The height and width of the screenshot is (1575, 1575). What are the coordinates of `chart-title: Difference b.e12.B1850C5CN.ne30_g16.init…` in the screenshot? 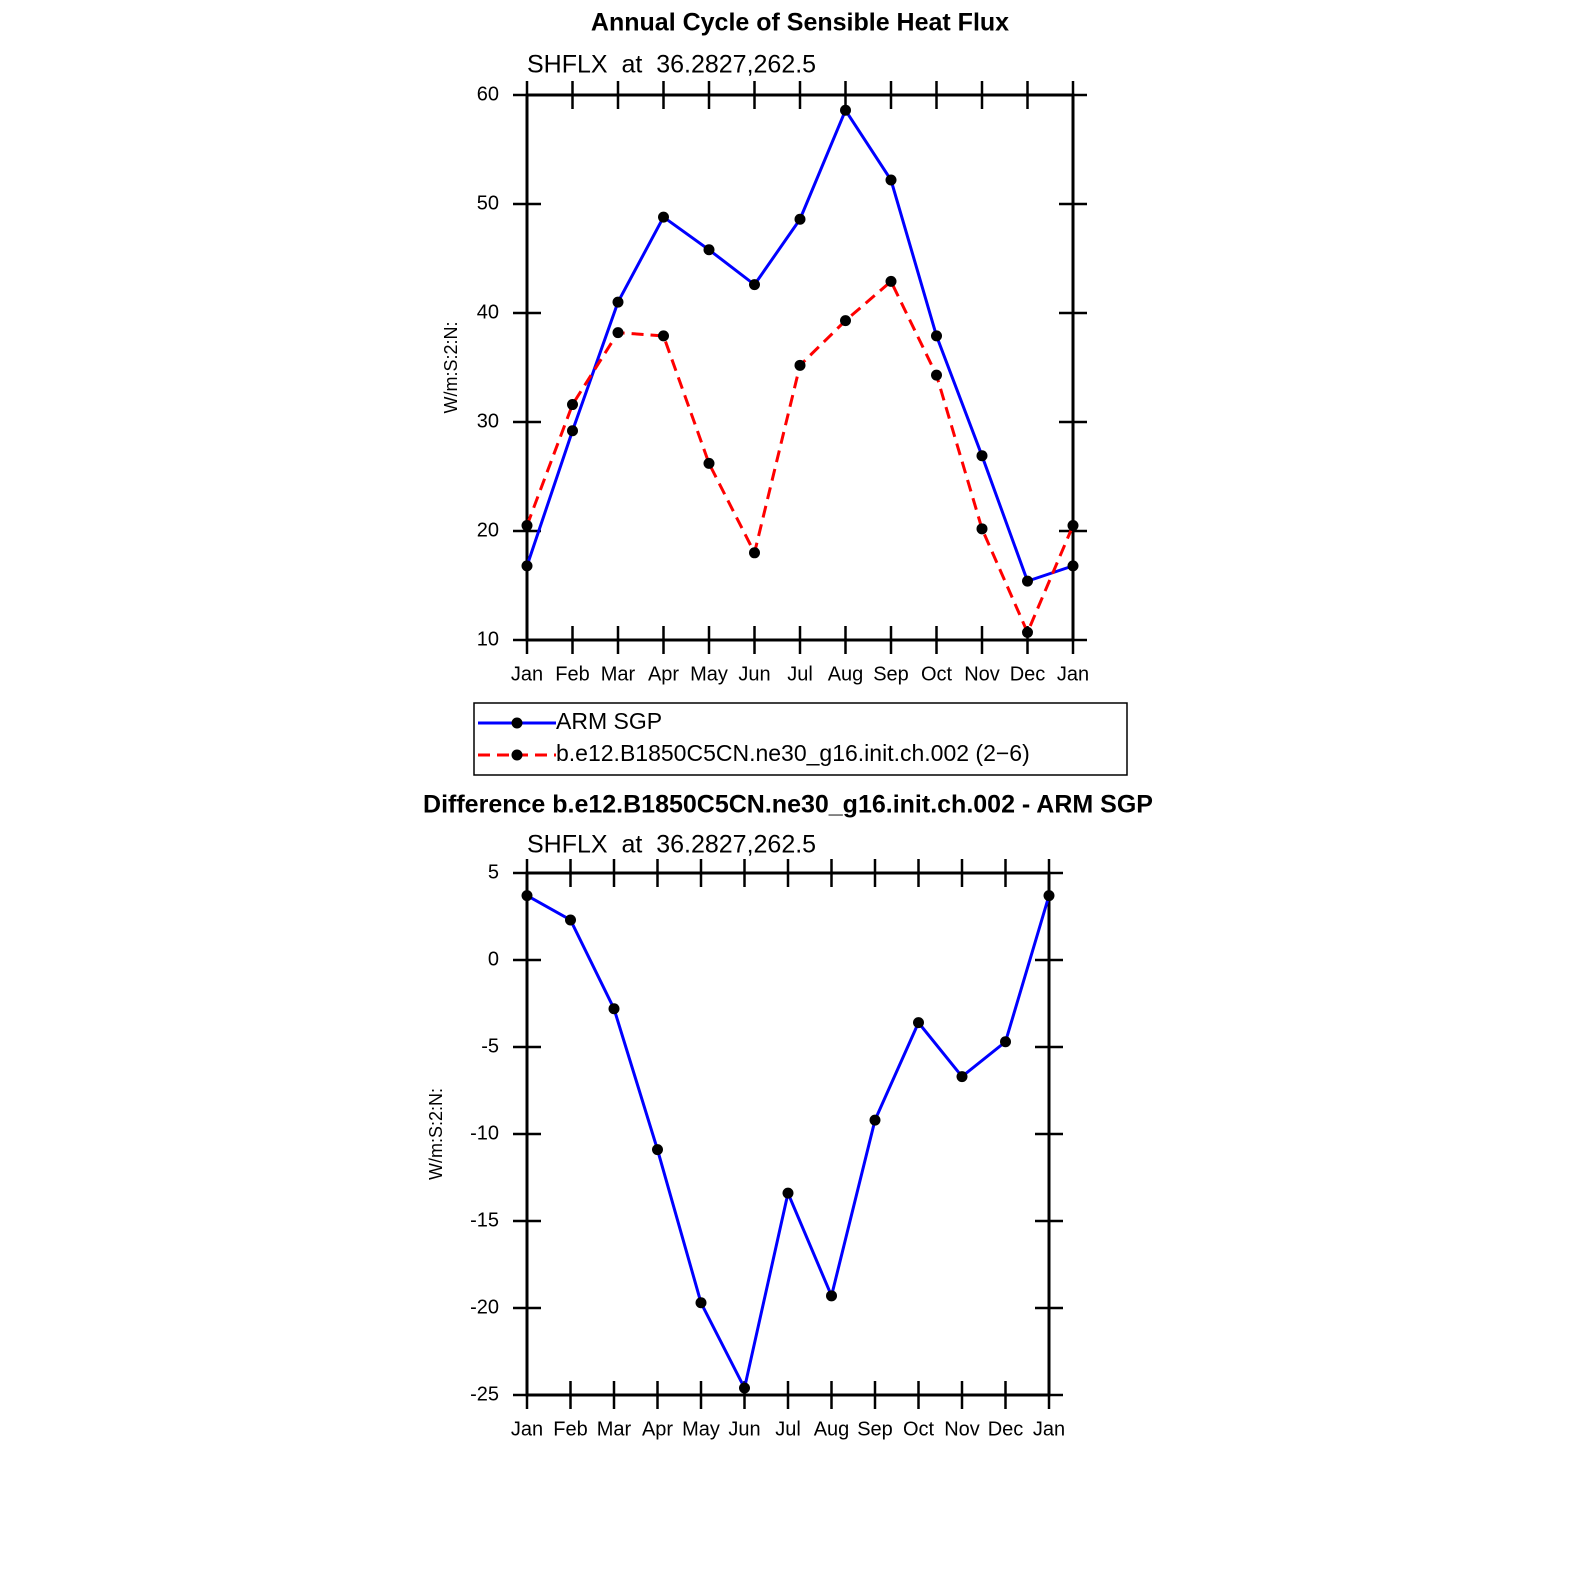 It's located at (788, 805).